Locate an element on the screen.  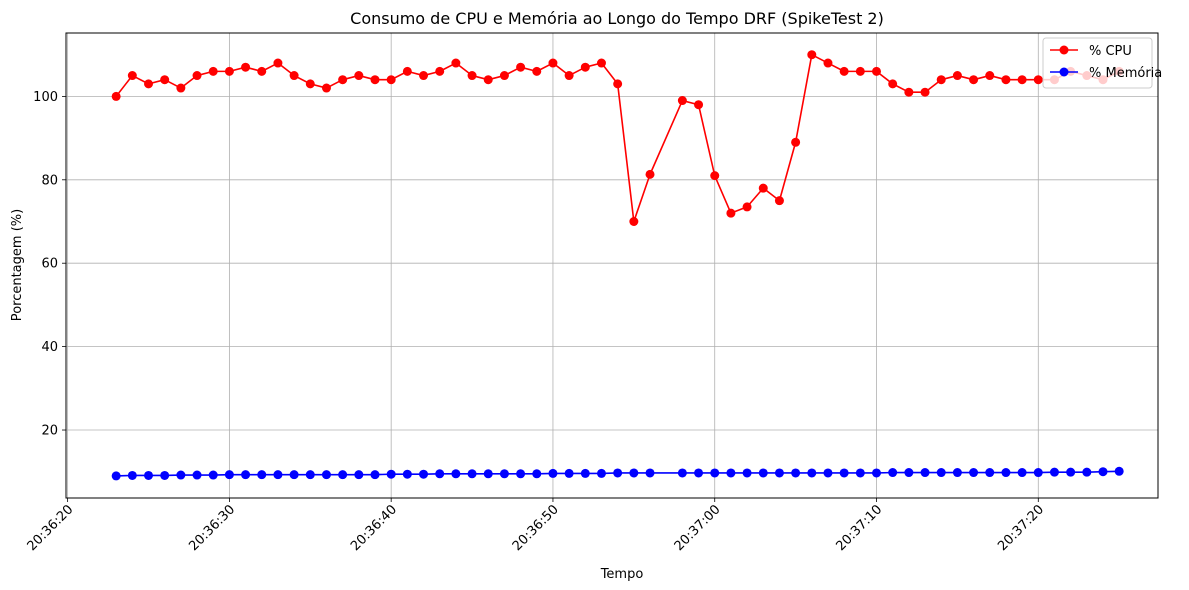
x-tick-label: 20:37:10 is located at coordinates (859, 528).